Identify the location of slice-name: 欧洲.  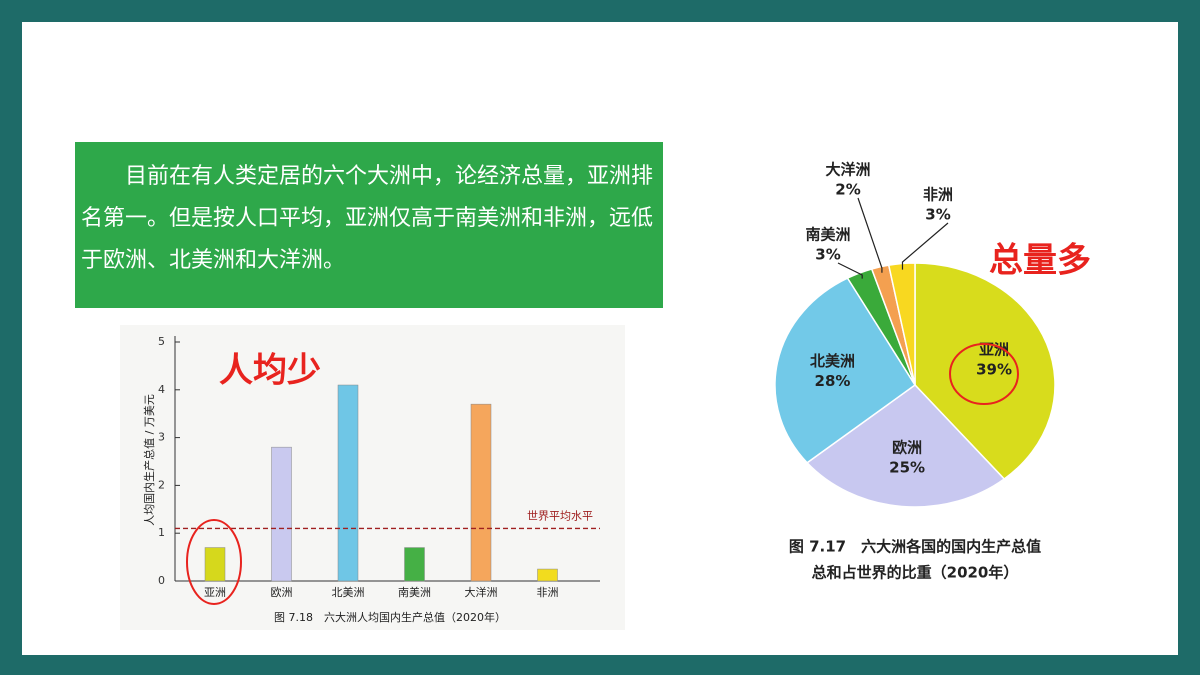
(907, 447).